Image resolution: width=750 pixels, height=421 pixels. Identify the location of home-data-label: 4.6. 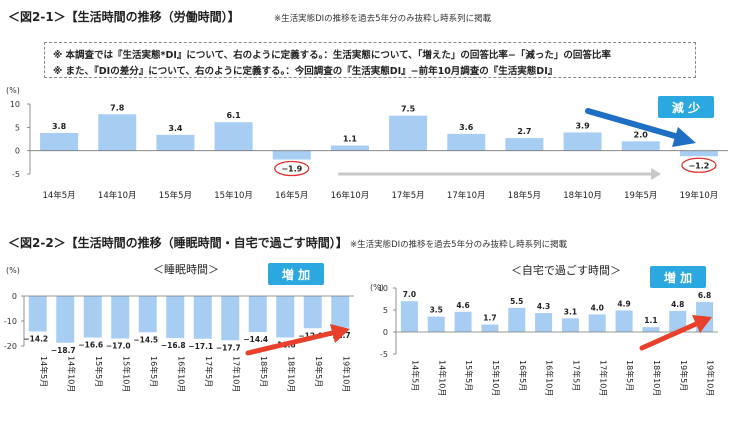
(462, 305).